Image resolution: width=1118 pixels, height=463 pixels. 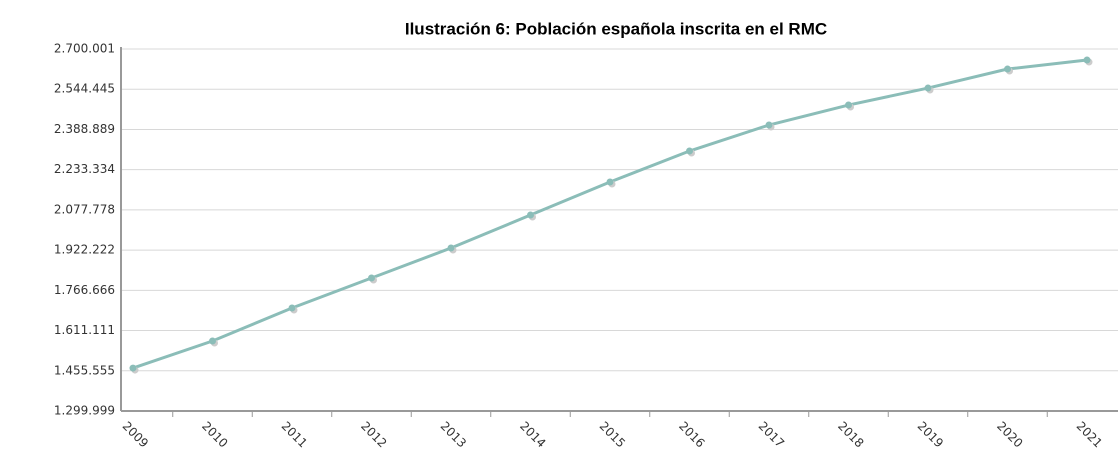 I want to click on y-tick-label: 1.455.555, so click(x=84, y=370).